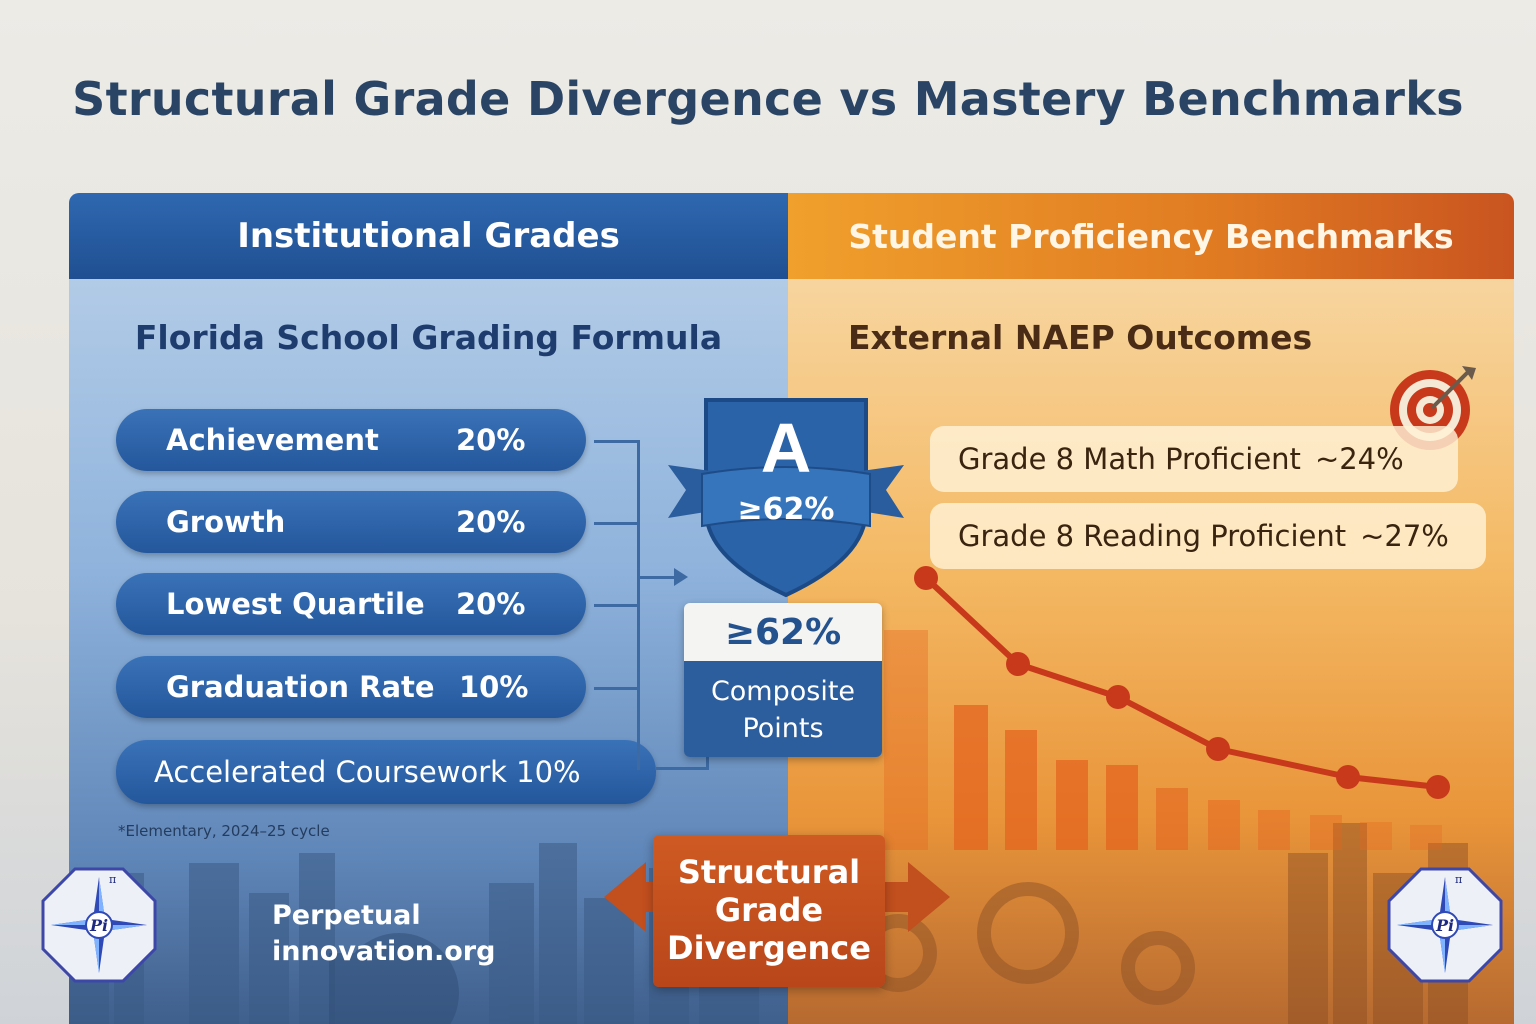 This screenshot has height=1024, width=1536. I want to click on composite-label-line2: Points, so click(783, 728).